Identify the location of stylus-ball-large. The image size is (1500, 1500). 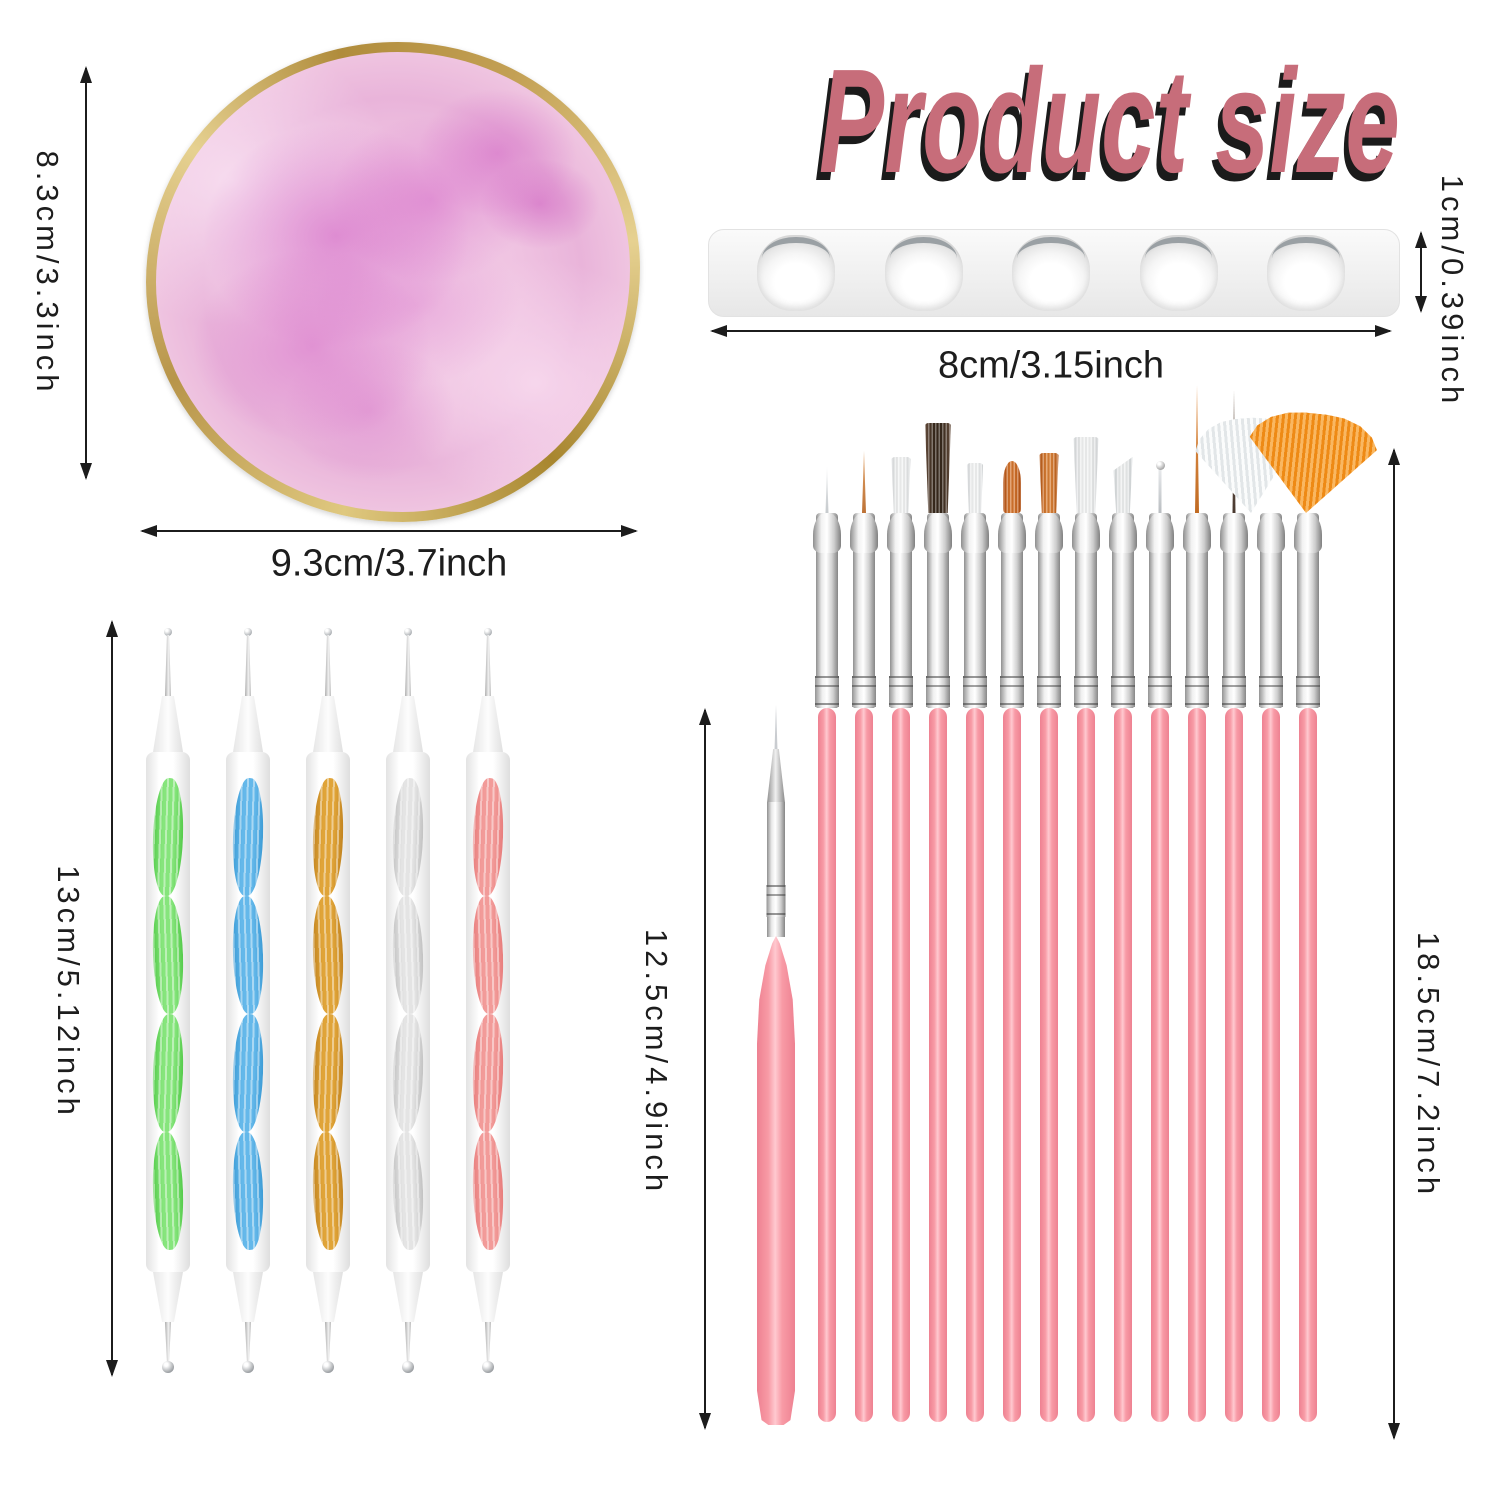
(328, 1367).